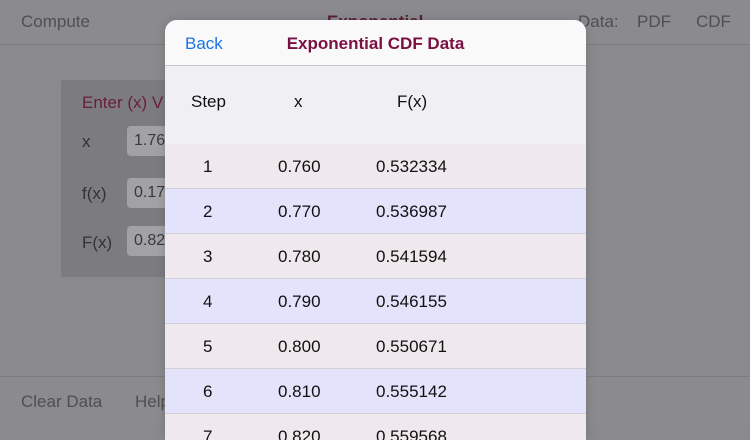 The image size is (750, 440). Describe the element at coordinates (654, 21) in the screenshot. I see `pdf-button: PDF` at that location.